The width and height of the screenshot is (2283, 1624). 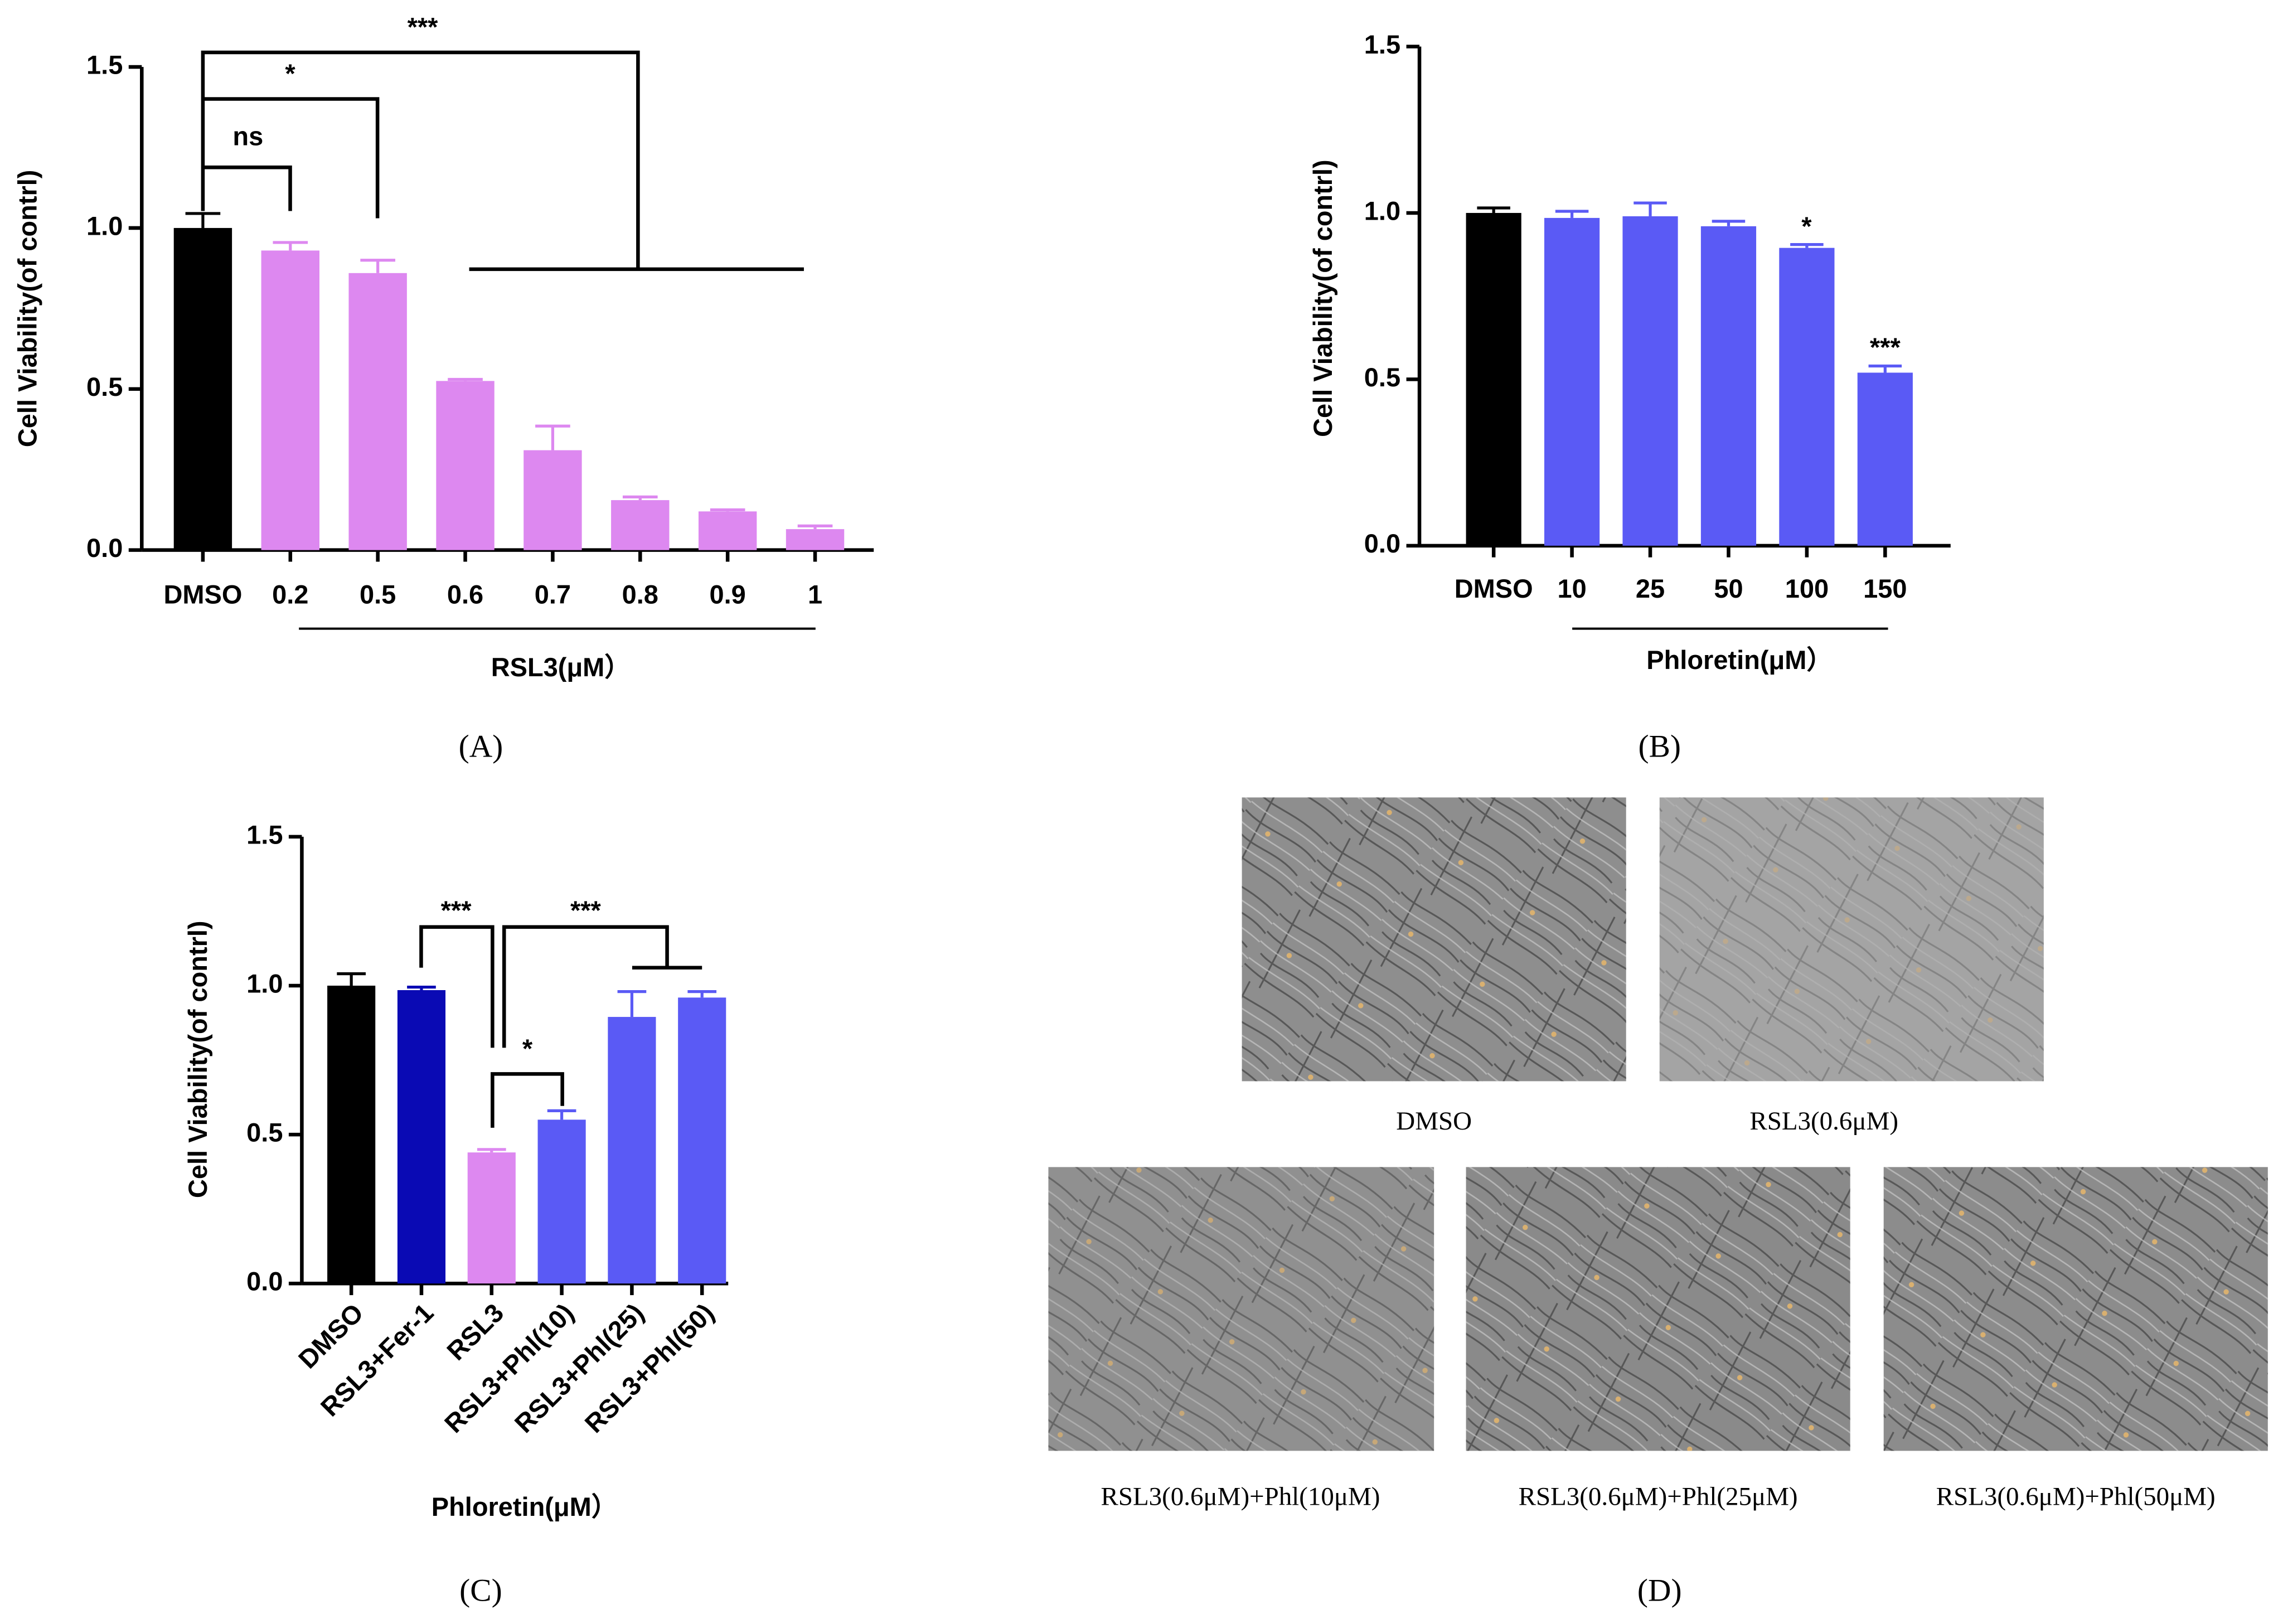 I want to click on caption: DMSO, so click(x=1434, y=1122).